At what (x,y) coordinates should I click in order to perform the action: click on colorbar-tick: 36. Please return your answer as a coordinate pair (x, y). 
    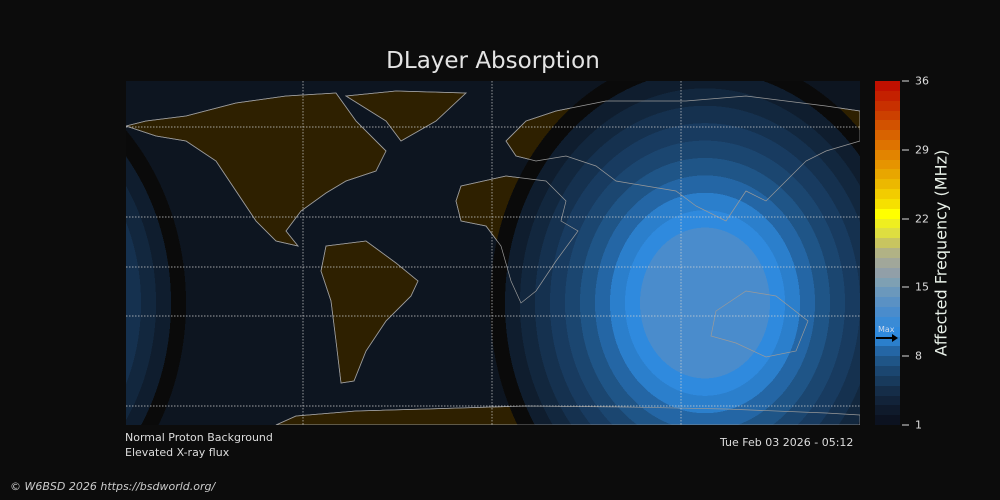
    Looking at the image, I should click on (915, 81).